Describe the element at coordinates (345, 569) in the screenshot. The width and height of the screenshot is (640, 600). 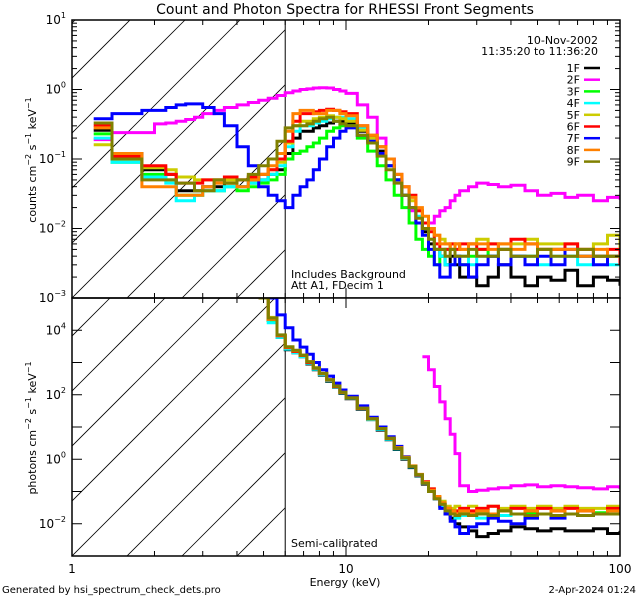
I see `x-tick-label: 10` at that location.